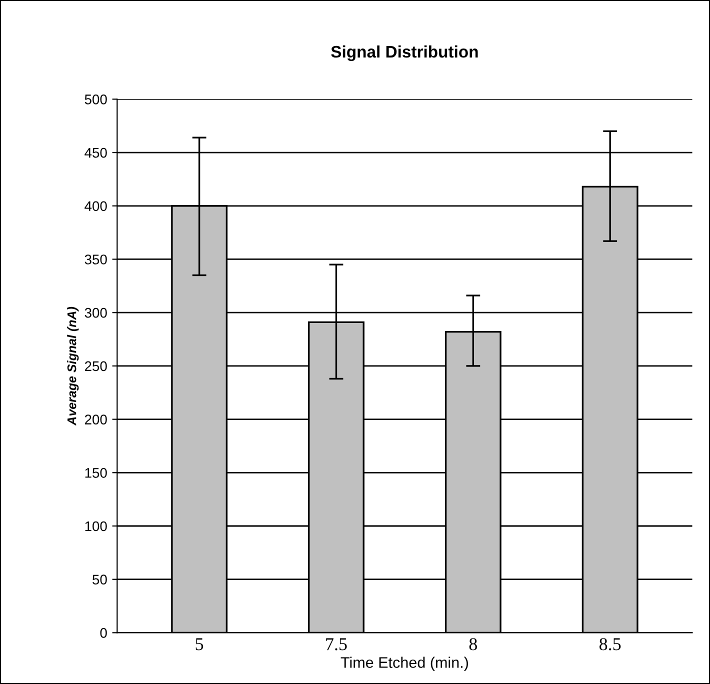 The image size is (710, 684). Describe the element at coordinates (200, 644) in the screenshot. I see `x-tick-label: 5` at that location.